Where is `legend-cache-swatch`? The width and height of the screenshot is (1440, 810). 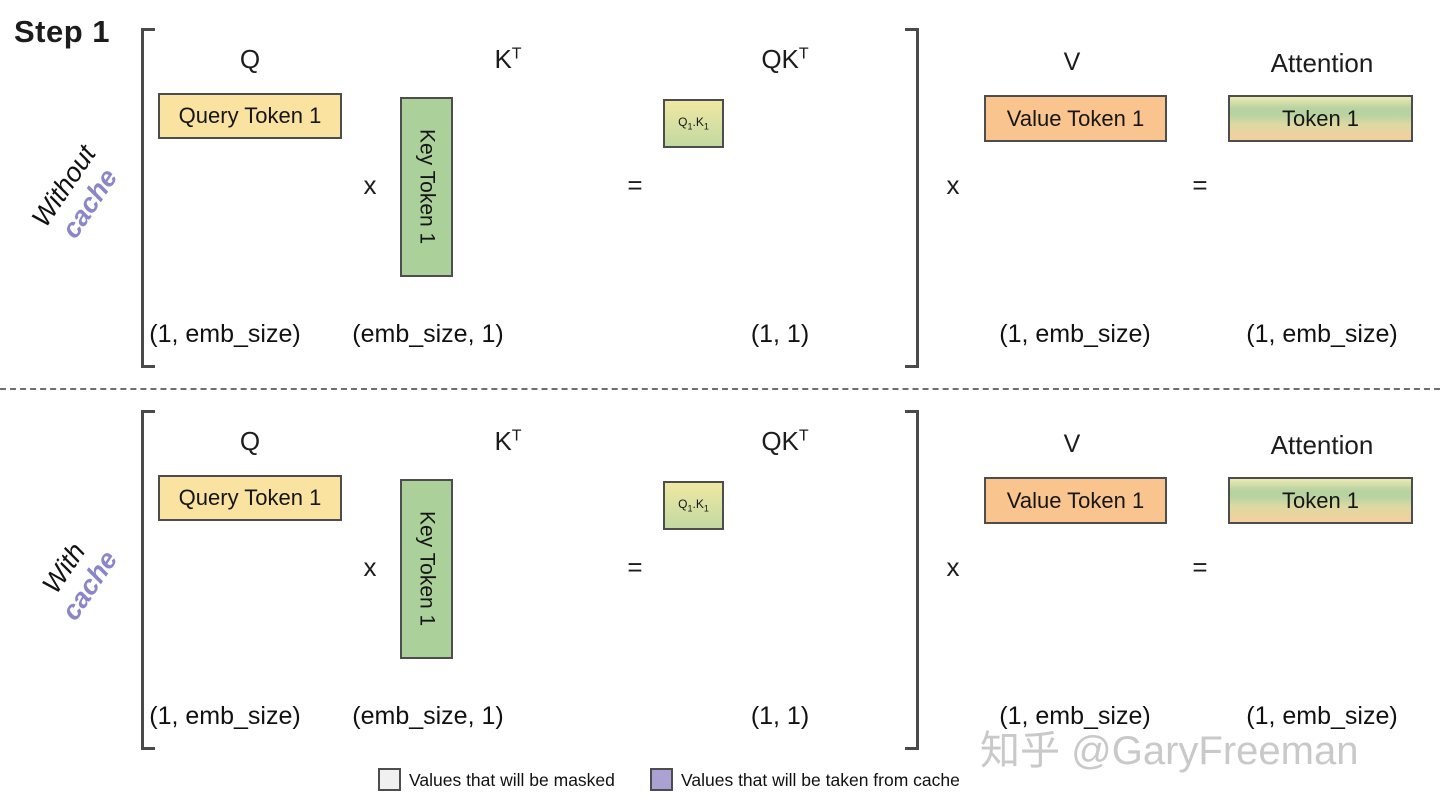 legend-cache-swatch is located at coordinates (661, 779).